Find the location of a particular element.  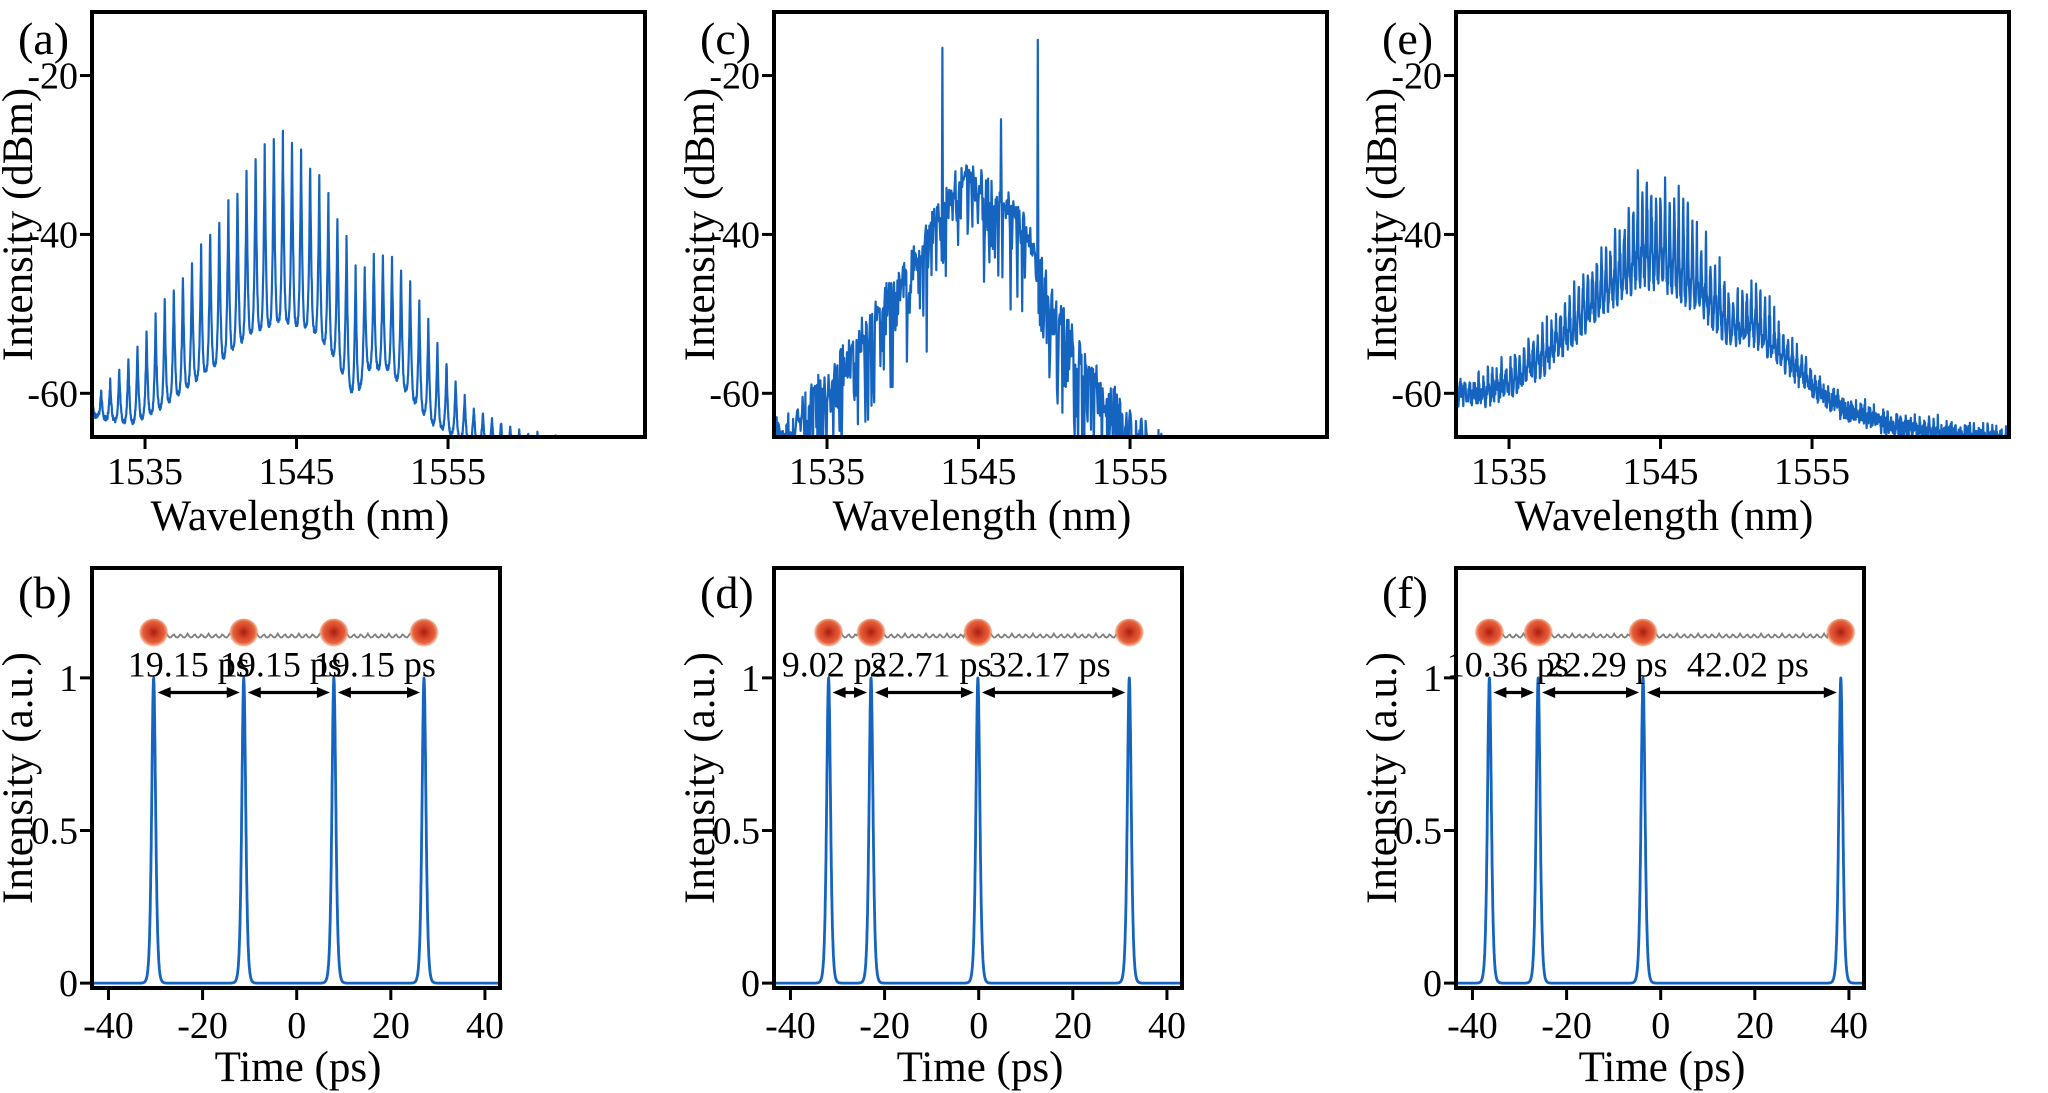

panel-letter: (a) is located at coordinates (43, 38).